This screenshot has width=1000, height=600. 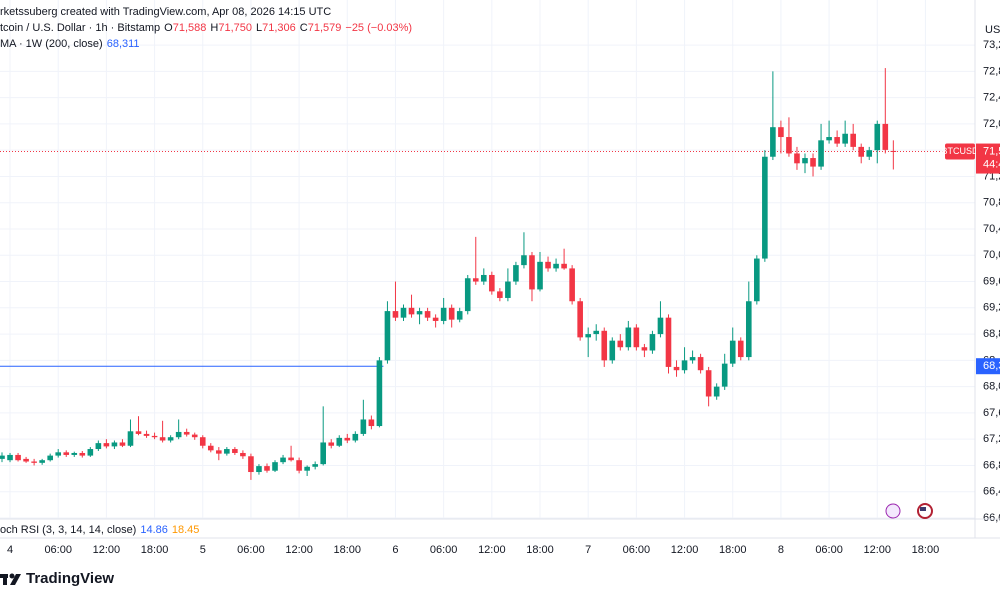 What do you see at coordinates (185, 530) in the screenshot?
I see `indicator-value: 18.45` at bounding box center [185, 530].